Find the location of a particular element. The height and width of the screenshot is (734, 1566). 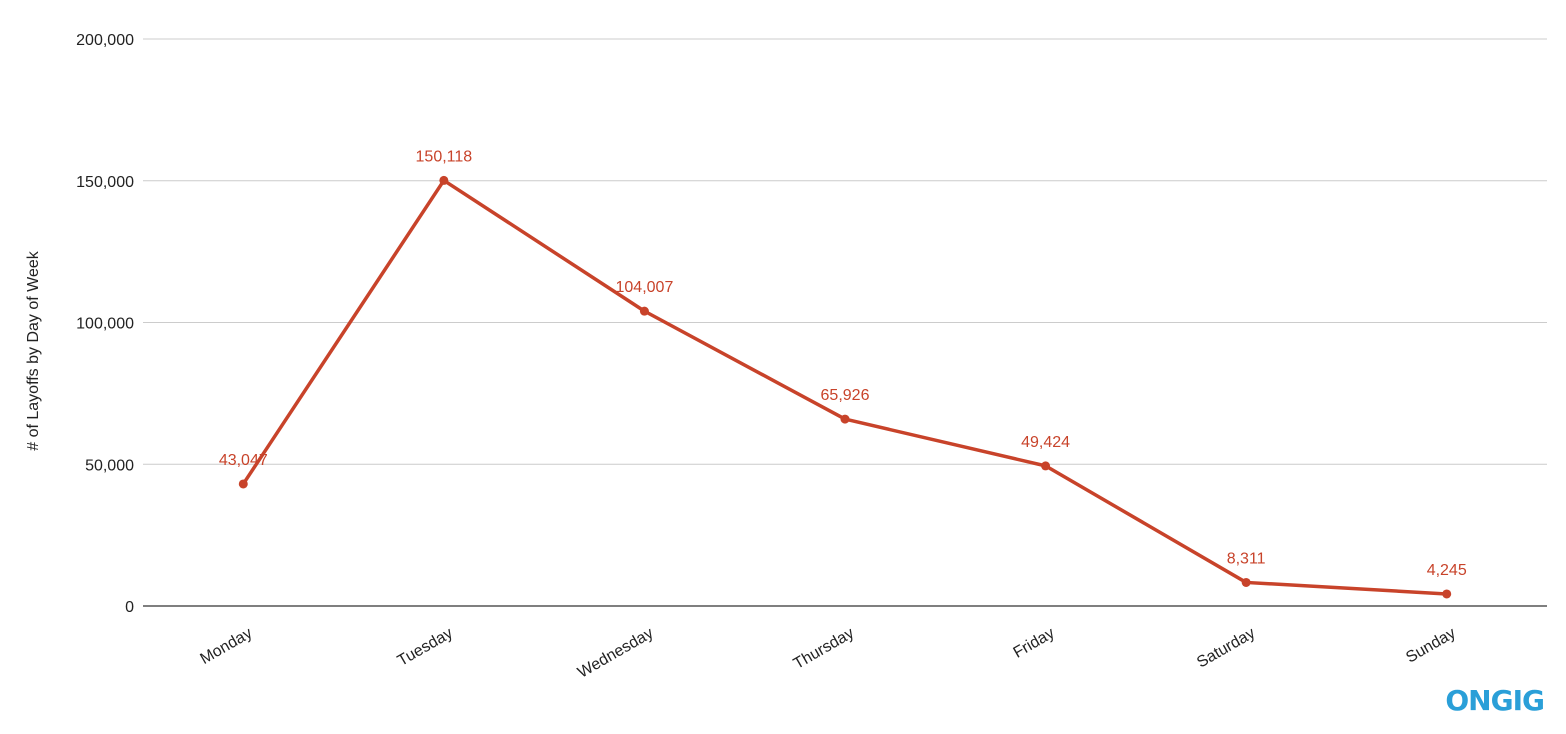

data-label: 8,311 is located at coordinates (1246, 558).